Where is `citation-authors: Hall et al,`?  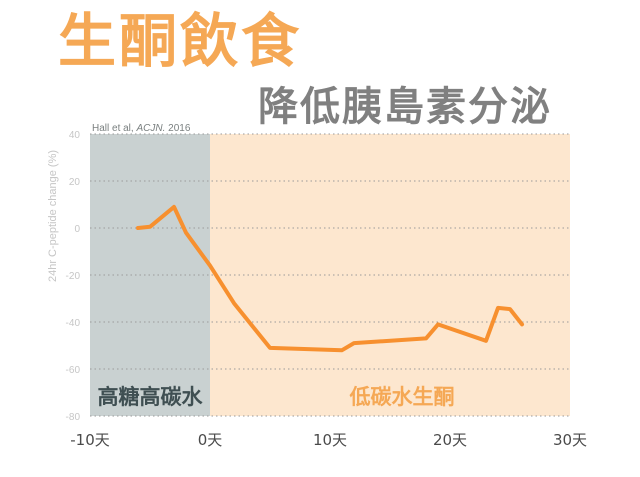 citation-authors: Hall et al, is located at coordinates (114, 128).